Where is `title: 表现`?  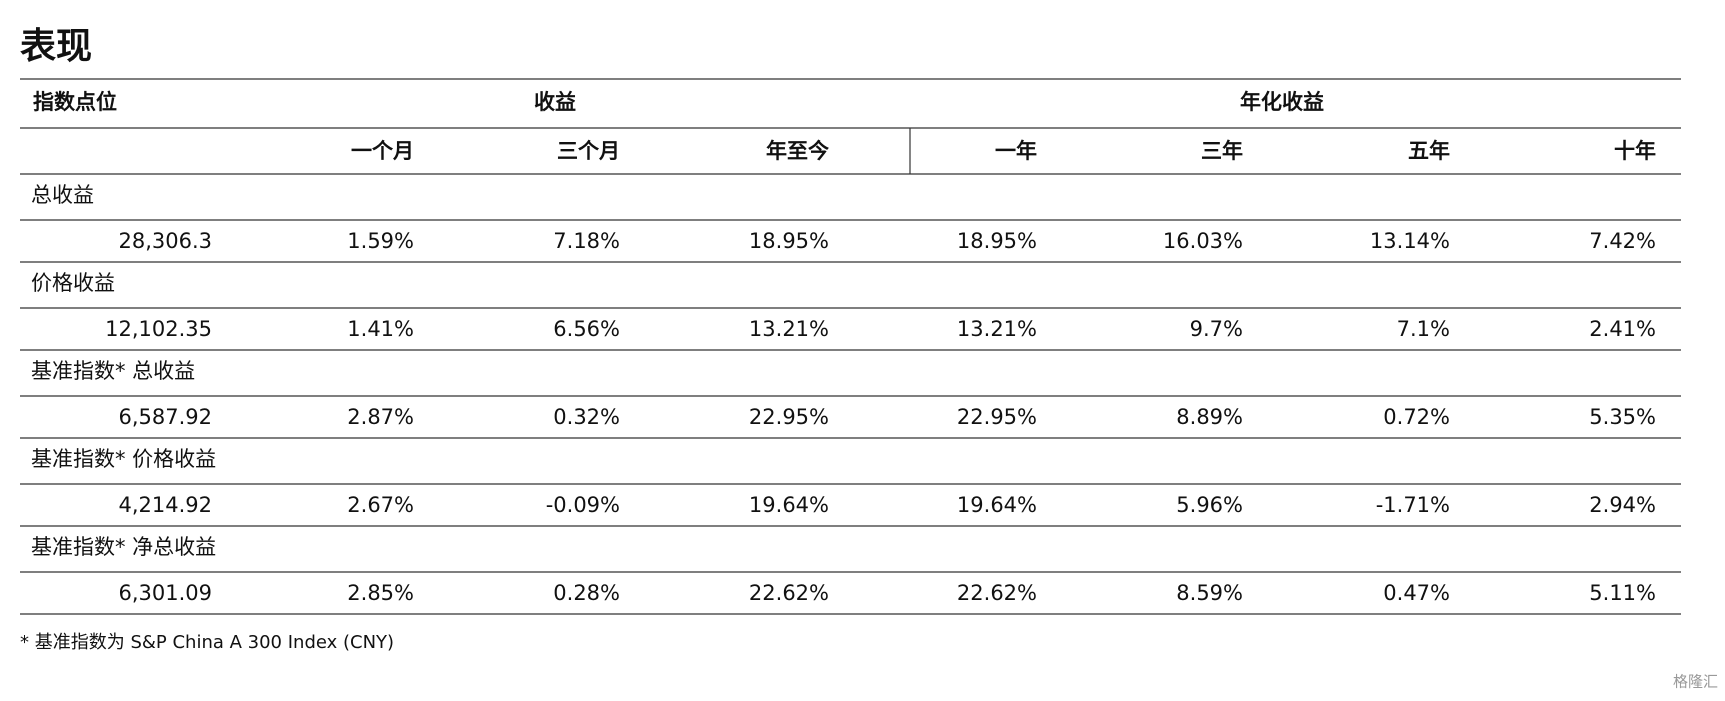
title: 表现 is located at coordinates (56, 46).